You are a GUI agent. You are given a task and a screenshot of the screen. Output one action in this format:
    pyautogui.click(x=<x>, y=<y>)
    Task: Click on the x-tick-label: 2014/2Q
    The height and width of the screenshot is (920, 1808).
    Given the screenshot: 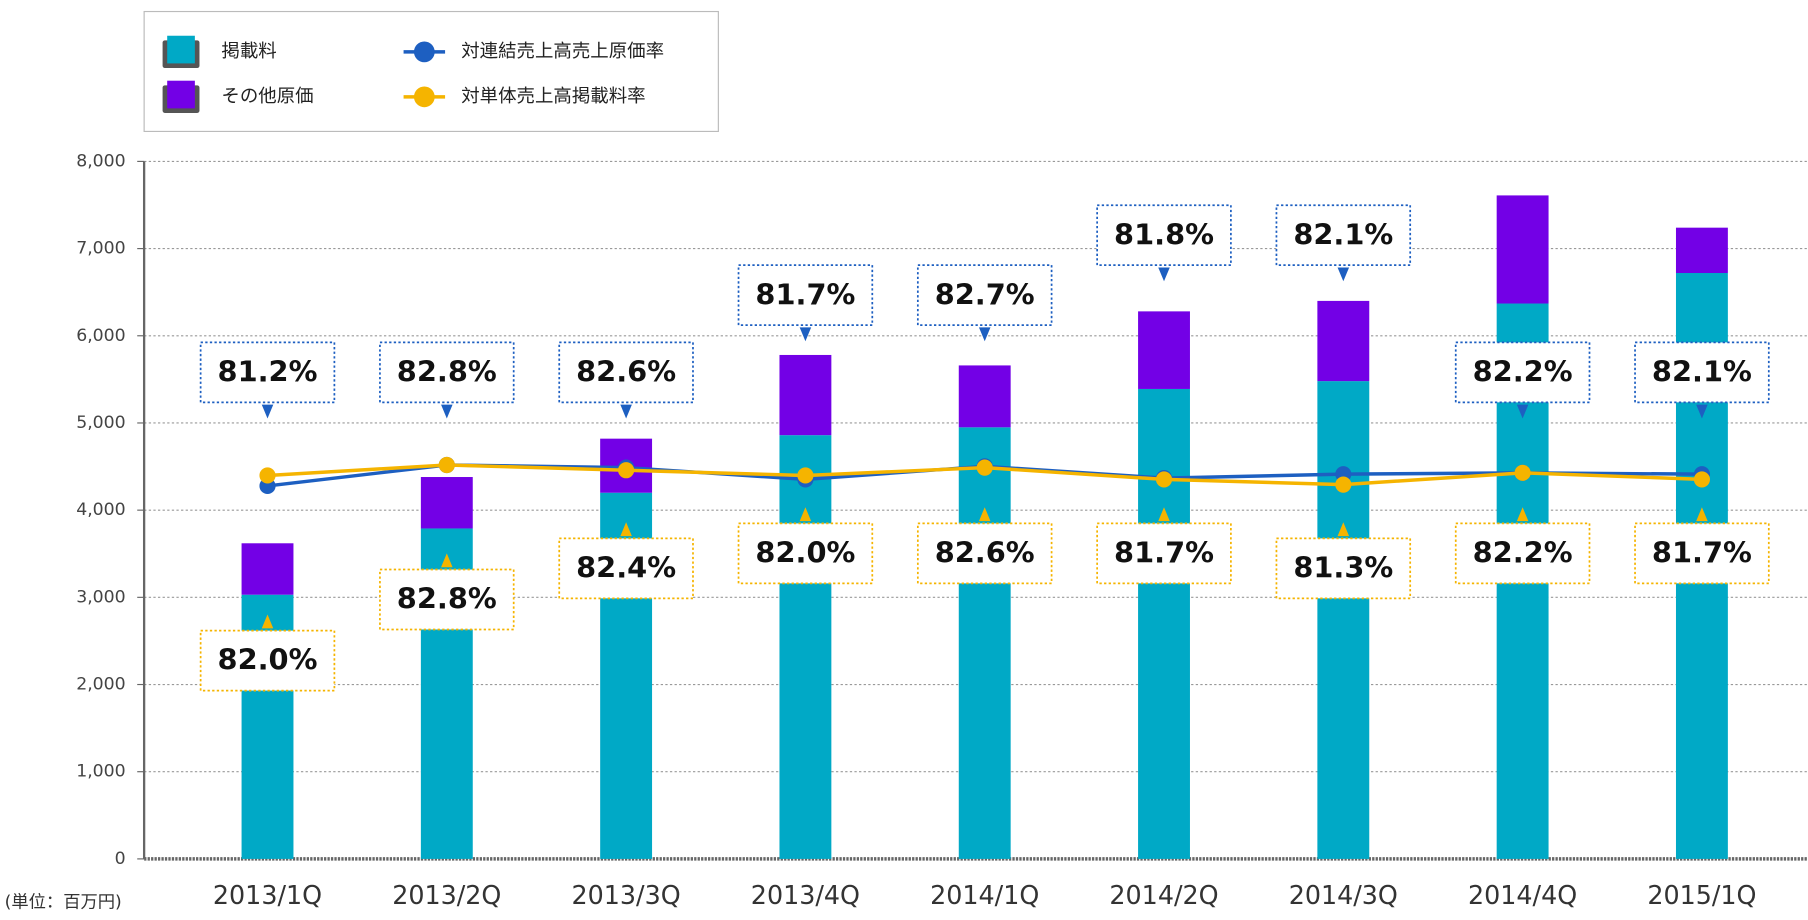 What is the action you would take?
    pyautogui.click(x=1163, y=895)
    